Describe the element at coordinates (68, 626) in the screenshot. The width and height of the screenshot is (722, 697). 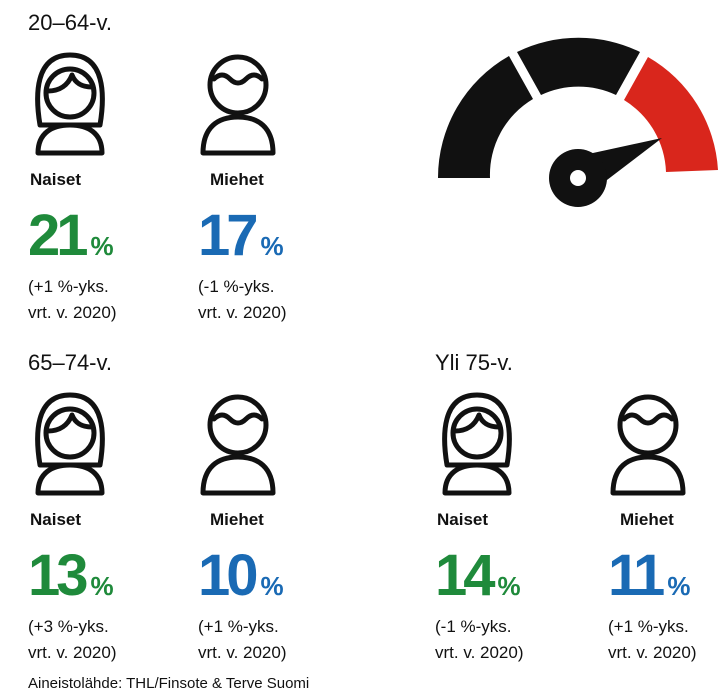
I see `change-text: (+3 %-yks.` at that location.